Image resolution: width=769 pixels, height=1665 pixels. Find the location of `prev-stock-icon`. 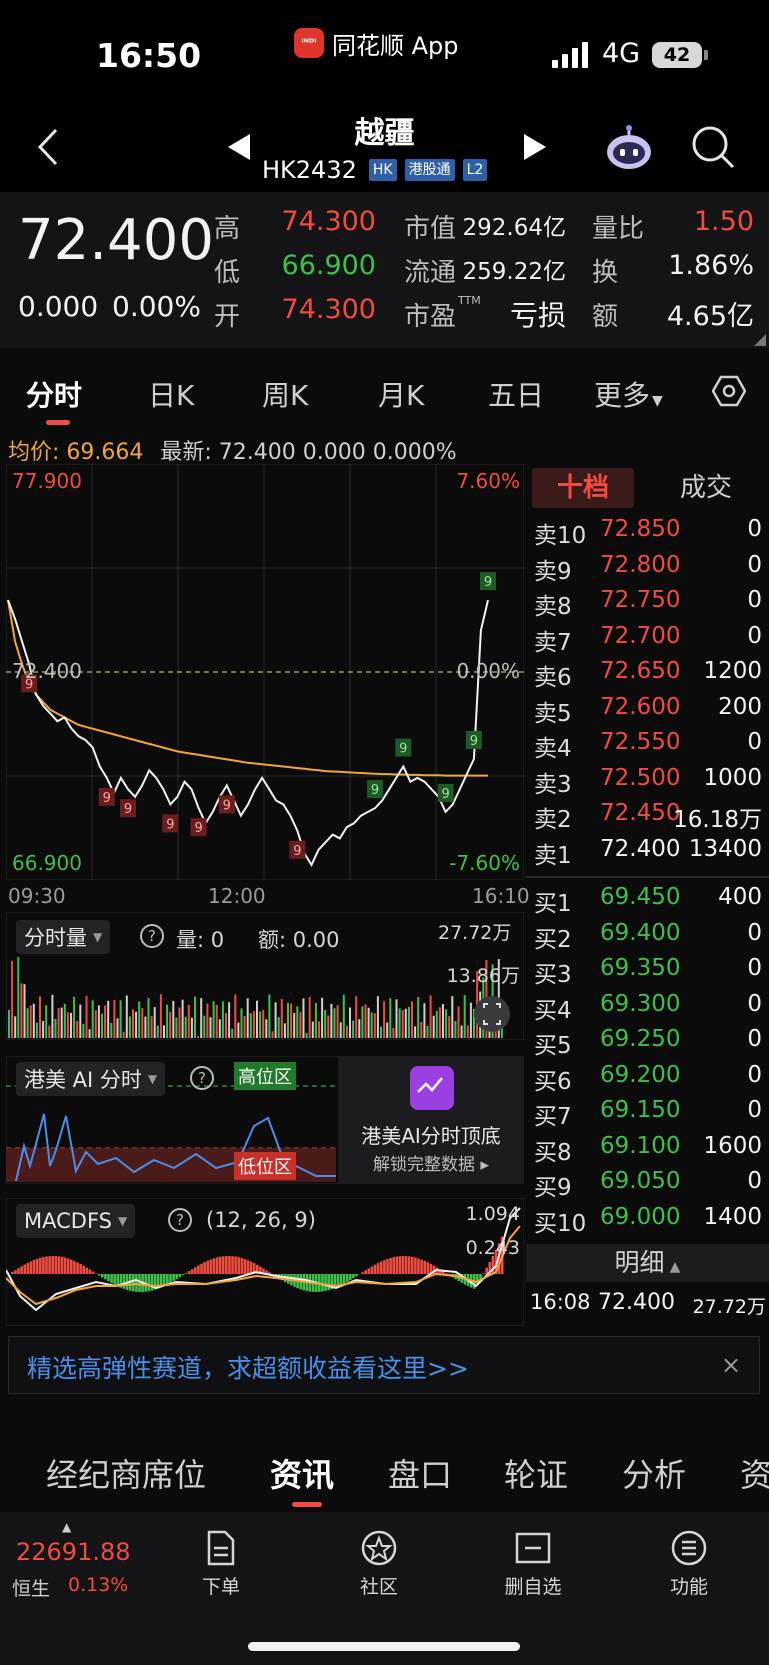

prev-stock-icon is located at coordinates (239, 147).